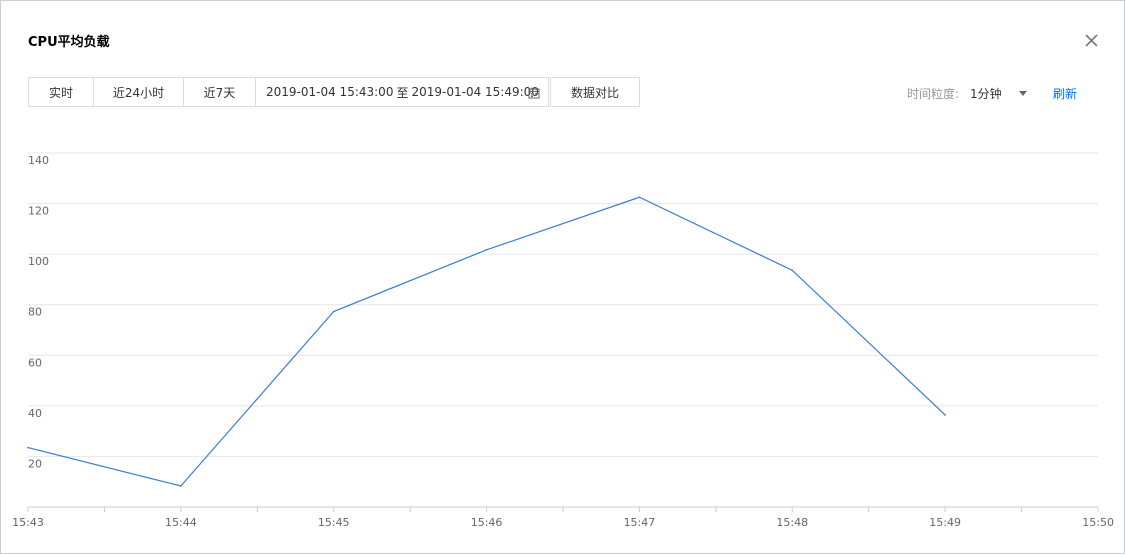  What do you see at coordinates (1091, 40) in the screenshot?
I see `close-icon` at bounding box center [1091, 40].